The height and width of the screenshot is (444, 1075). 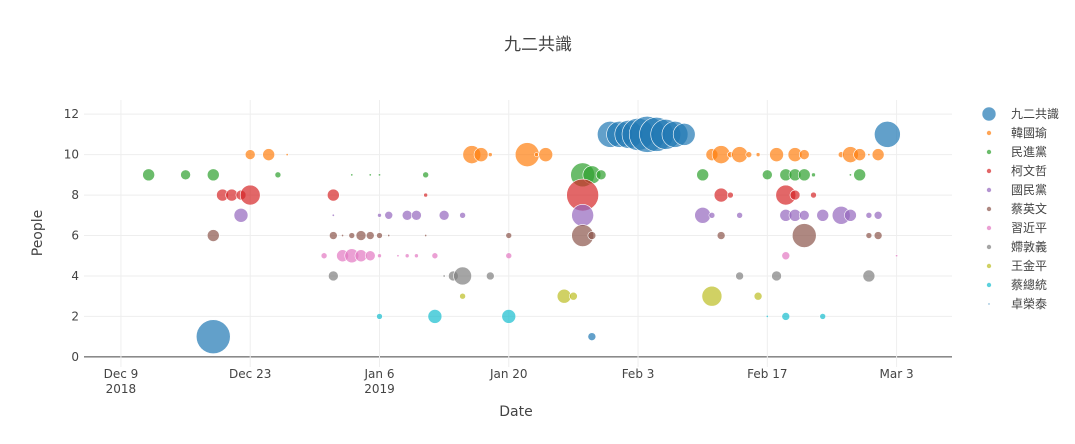 What do you see at coordinates (1017, 265) in the screenshot?
I see `legend-item-8: 王金平` at bounding box center [1017, 265].